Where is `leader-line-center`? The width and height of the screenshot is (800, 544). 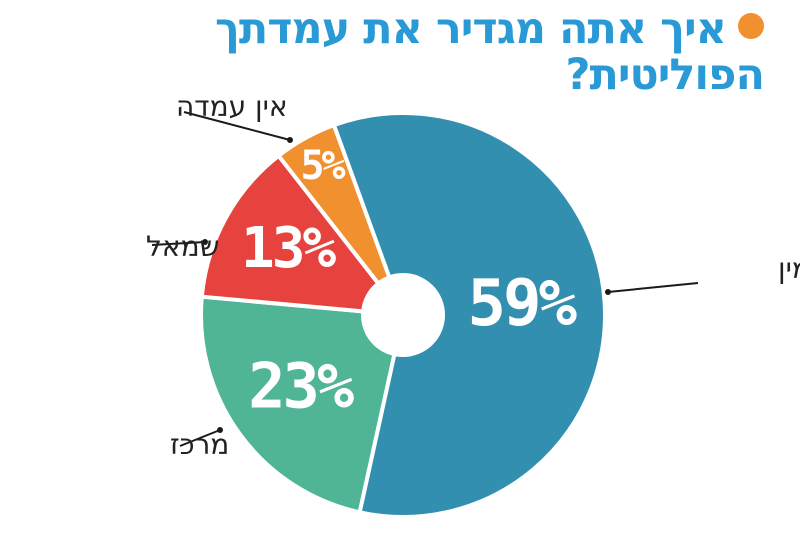
leader-line-center is located at coordinates (200, 438).